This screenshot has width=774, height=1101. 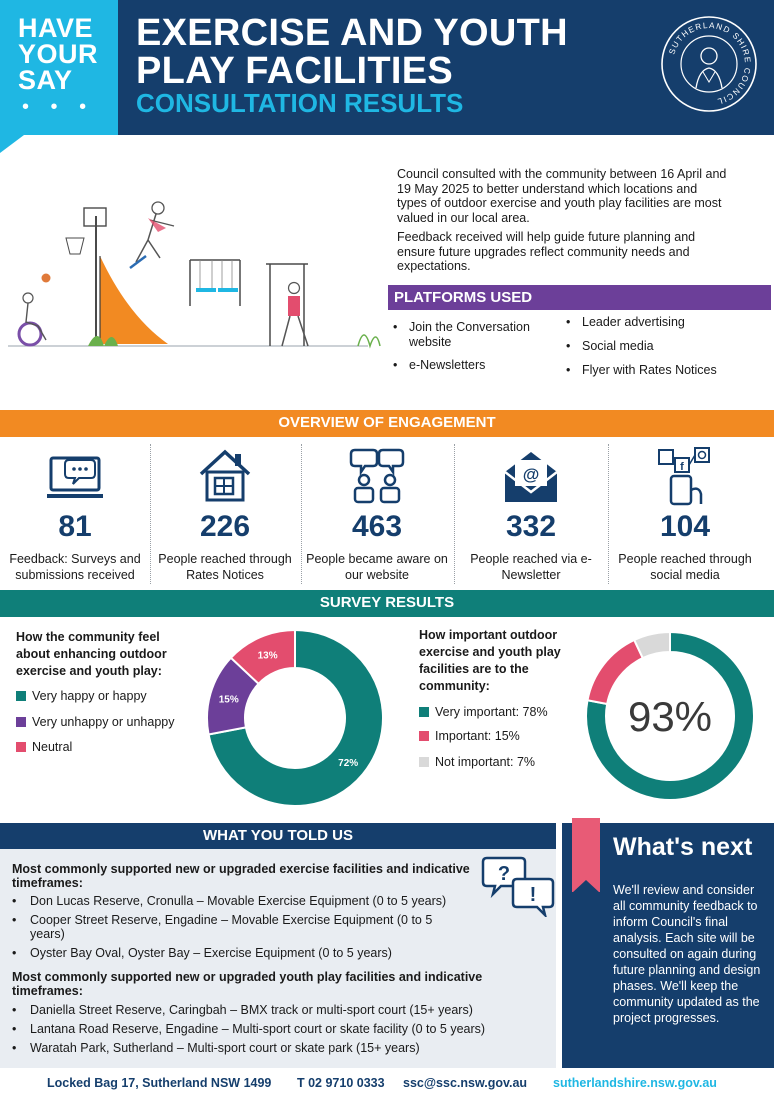 I want to click on donut-center-label: 93%, so click(x=670, y=716).